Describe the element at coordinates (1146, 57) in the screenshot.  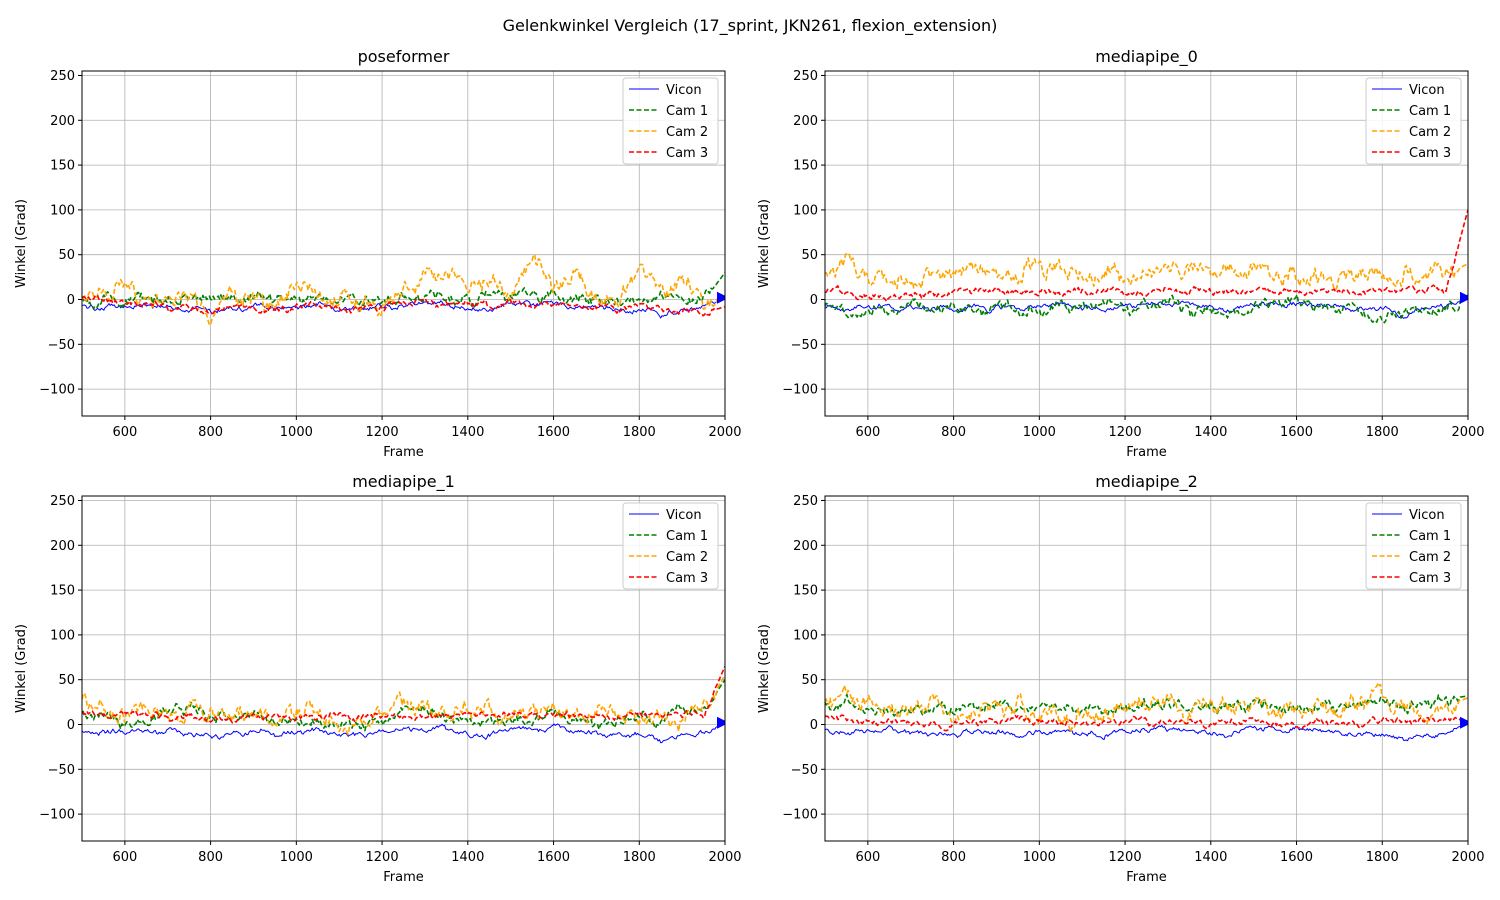
I see `subplot-title: mediapipe_0` at that location.